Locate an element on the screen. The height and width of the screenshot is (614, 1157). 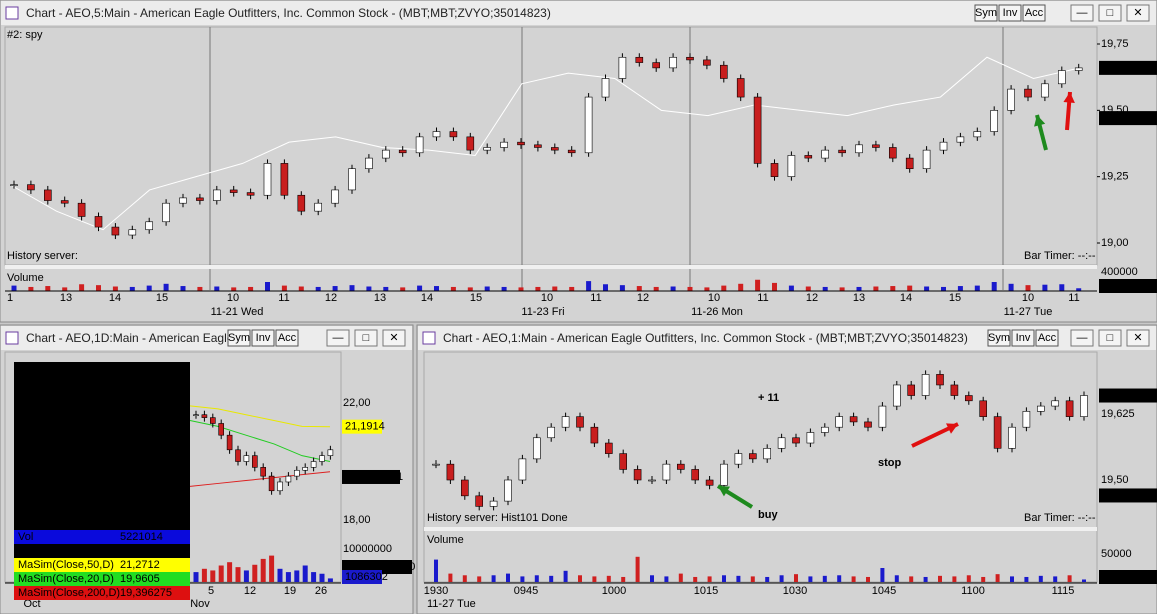
volume-label: Volume is located at coordinates (445, 540).